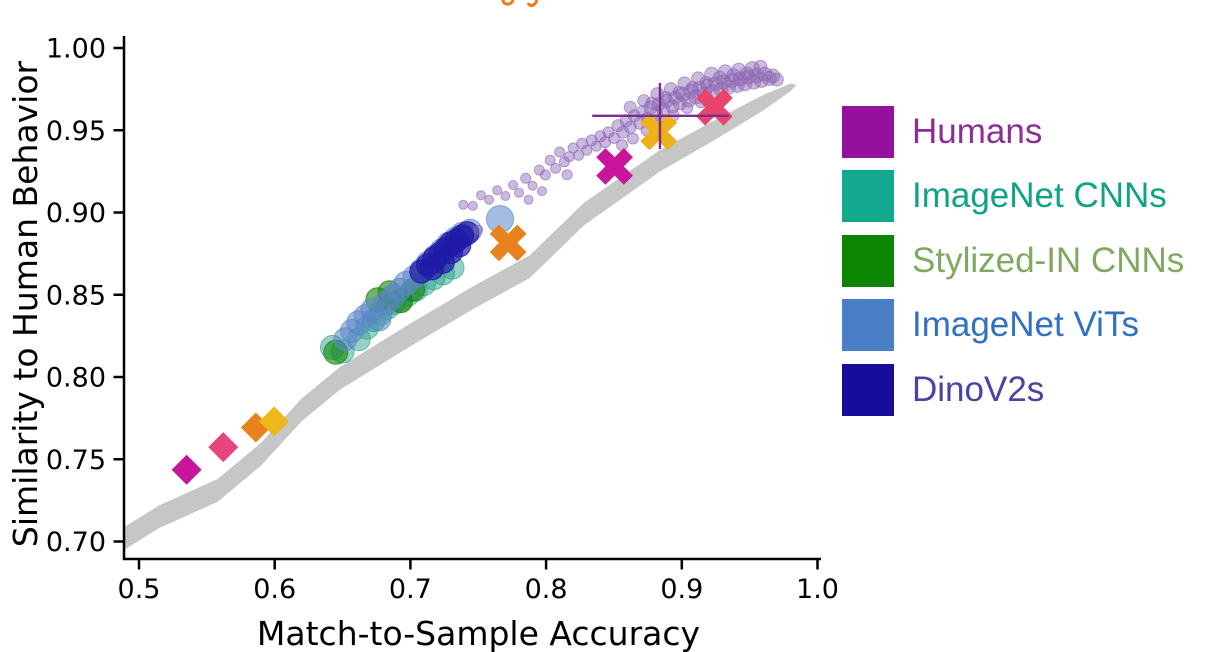 The width and height of the screenshot is (1224, 652). Describe the element at coordinates (868, 389) in the screenshot. I see `legend-swatch-dinov2s` at that location.